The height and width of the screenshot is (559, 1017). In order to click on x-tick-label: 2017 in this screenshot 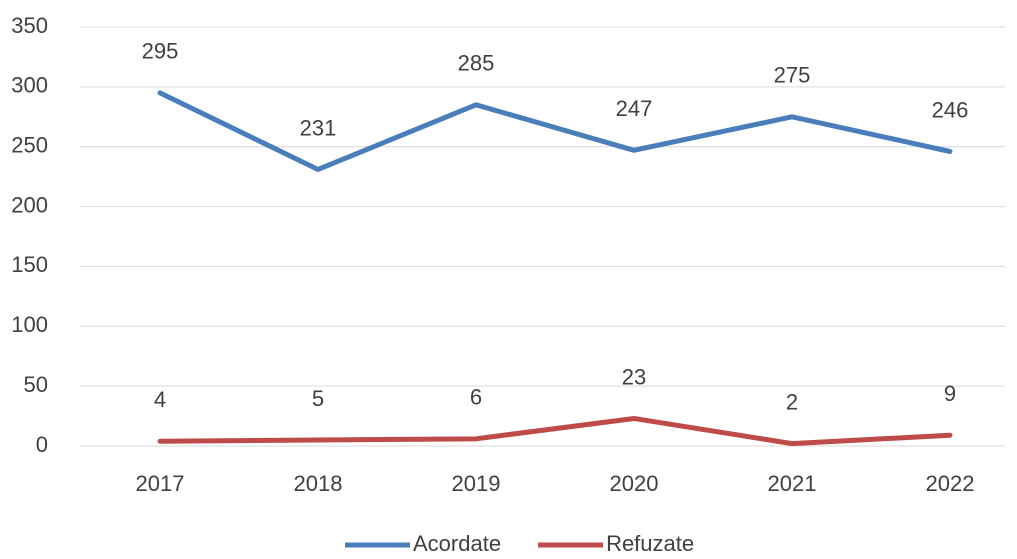, I will do `click(160, 483)`.